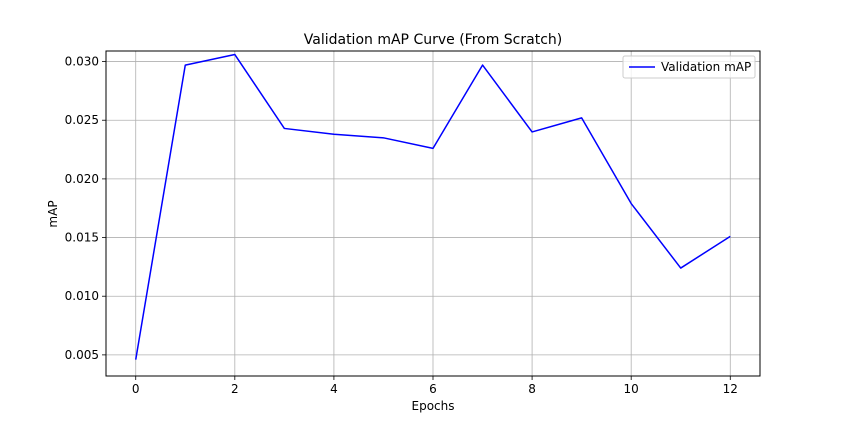 Image resolution: width=845 pixels, height=422 pixels. I want to click on y-tick-label-5: 0.030, so click(82, 62).